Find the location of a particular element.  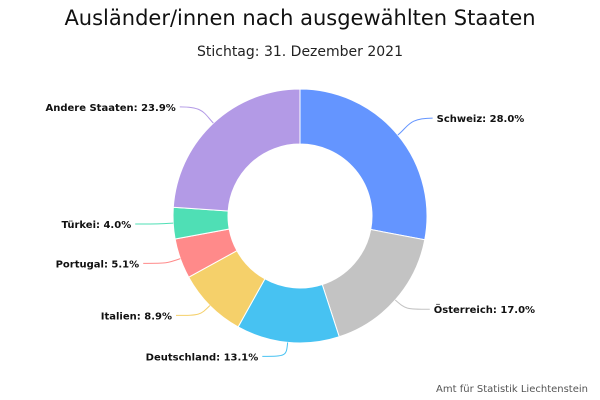

slice-sterreich is located at coordinates (373, 283).